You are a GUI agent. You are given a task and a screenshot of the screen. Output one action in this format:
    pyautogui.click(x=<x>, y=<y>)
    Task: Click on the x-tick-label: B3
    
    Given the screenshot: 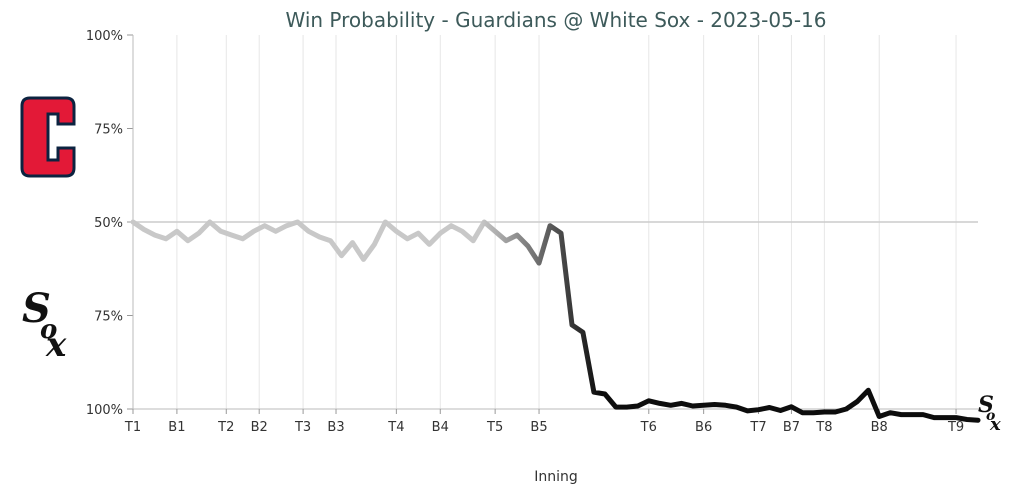 What is the action you would take?
    pyautogui.click(x=335, y=427)
    